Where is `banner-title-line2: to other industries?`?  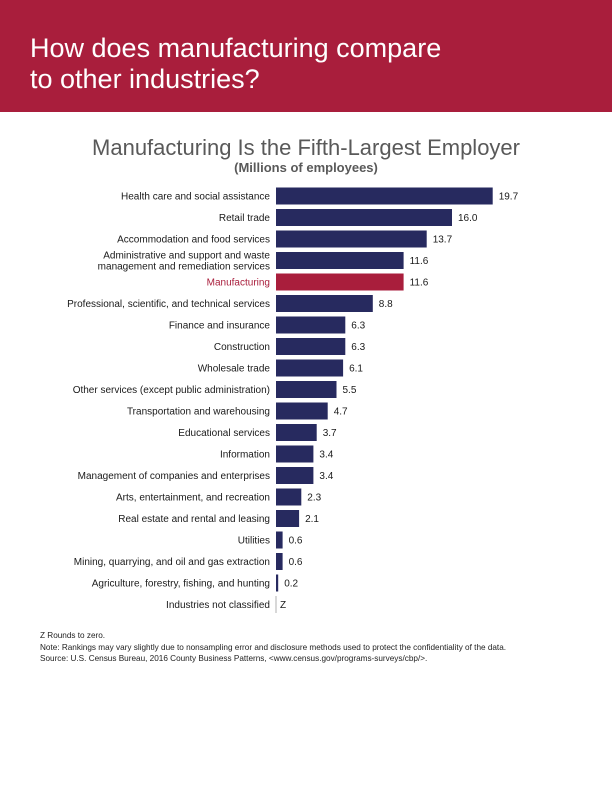 banner-title-line2: to other industries? is located at coordinates (145, 79).